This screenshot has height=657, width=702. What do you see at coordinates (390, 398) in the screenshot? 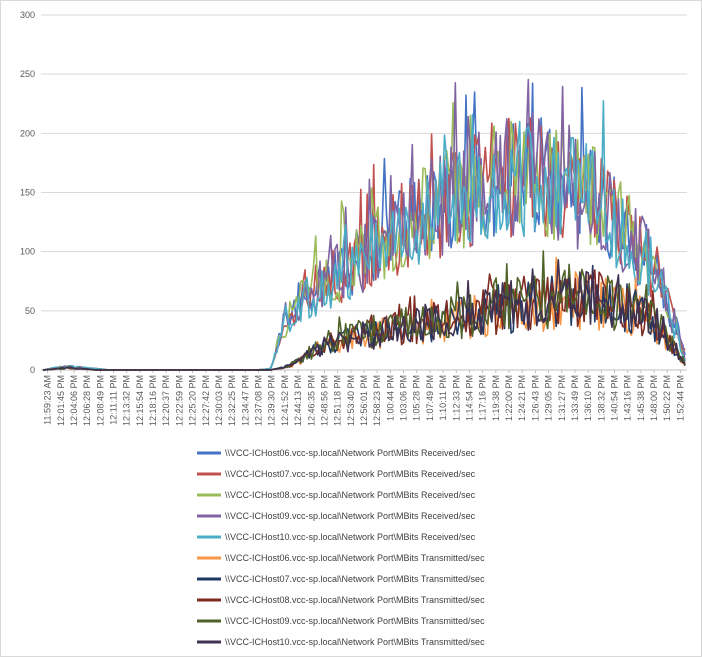
I see `x-tick-label: 1:00:44 PM` at bounding box center [390, 398].